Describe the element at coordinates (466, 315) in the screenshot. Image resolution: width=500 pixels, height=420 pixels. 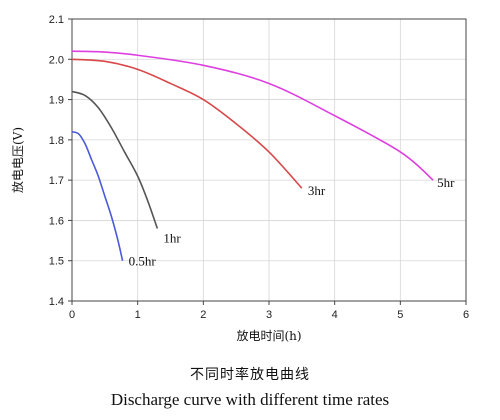
I see `x-tick-label: 6` at that location.